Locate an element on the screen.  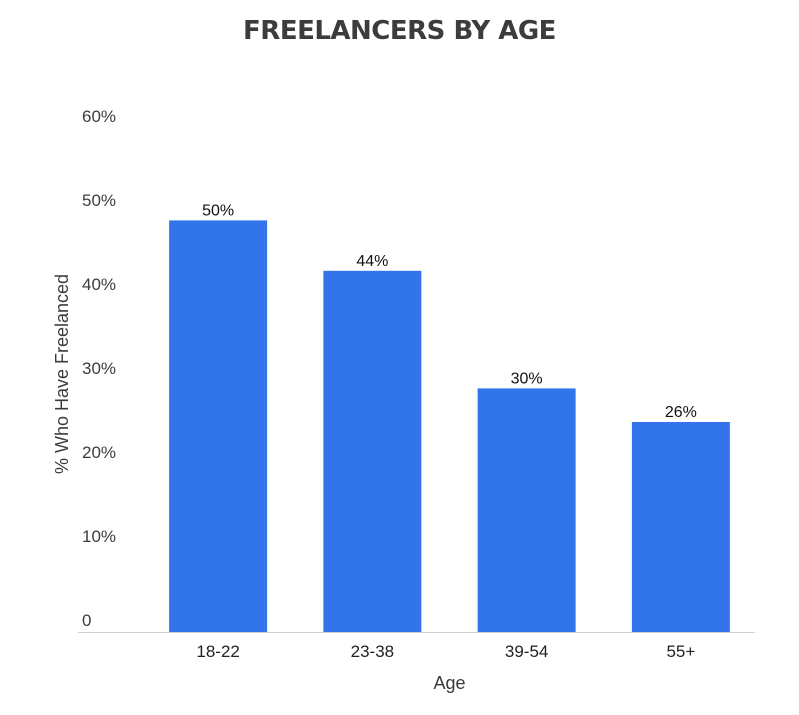
y-tick-label: 0 is located at coordinates (86, 620).